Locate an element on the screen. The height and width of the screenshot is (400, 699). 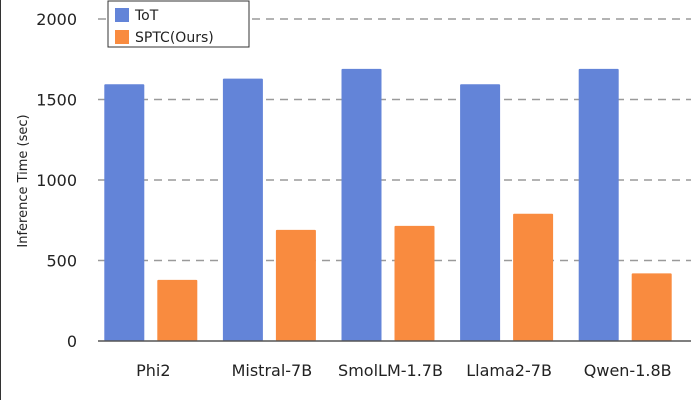
y-tick-label: 1000 is located at coordinates (56, 180).